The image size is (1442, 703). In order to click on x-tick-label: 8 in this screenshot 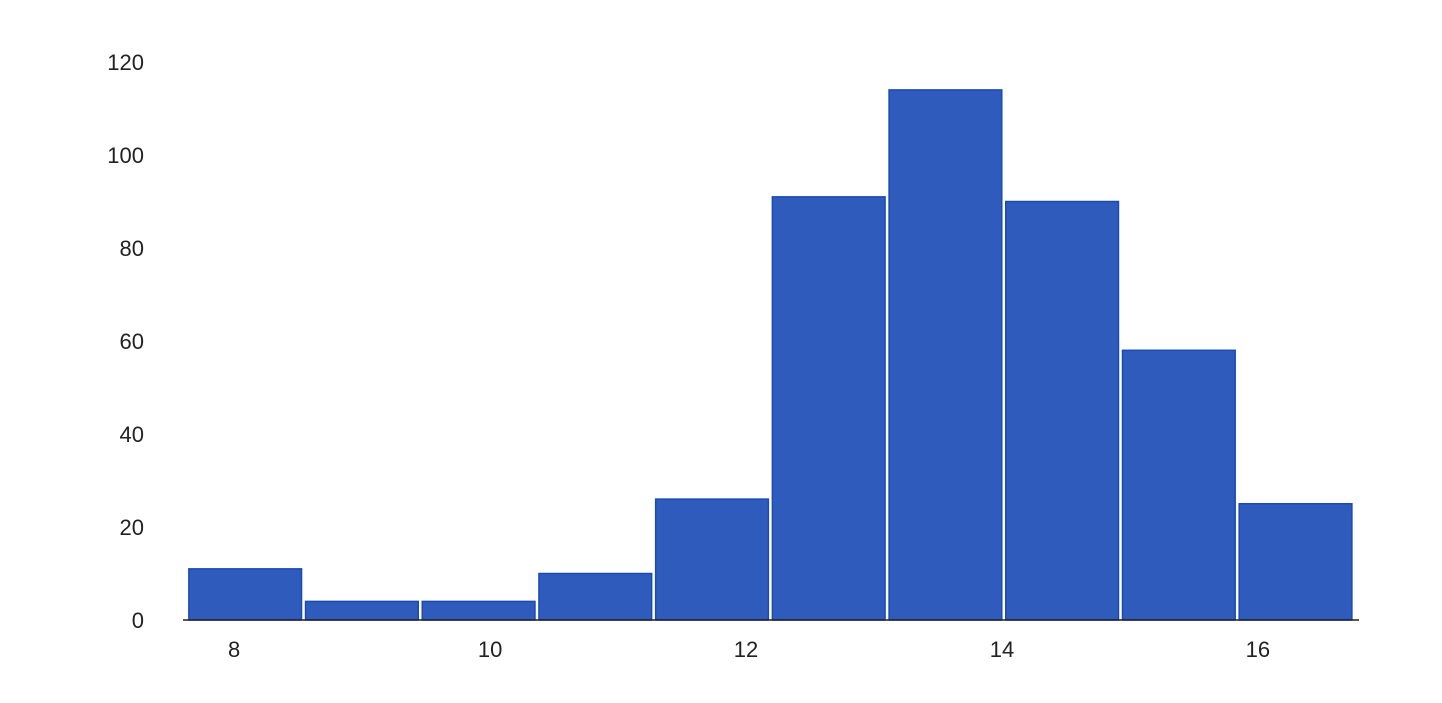, I will do `click(234, 649)`.